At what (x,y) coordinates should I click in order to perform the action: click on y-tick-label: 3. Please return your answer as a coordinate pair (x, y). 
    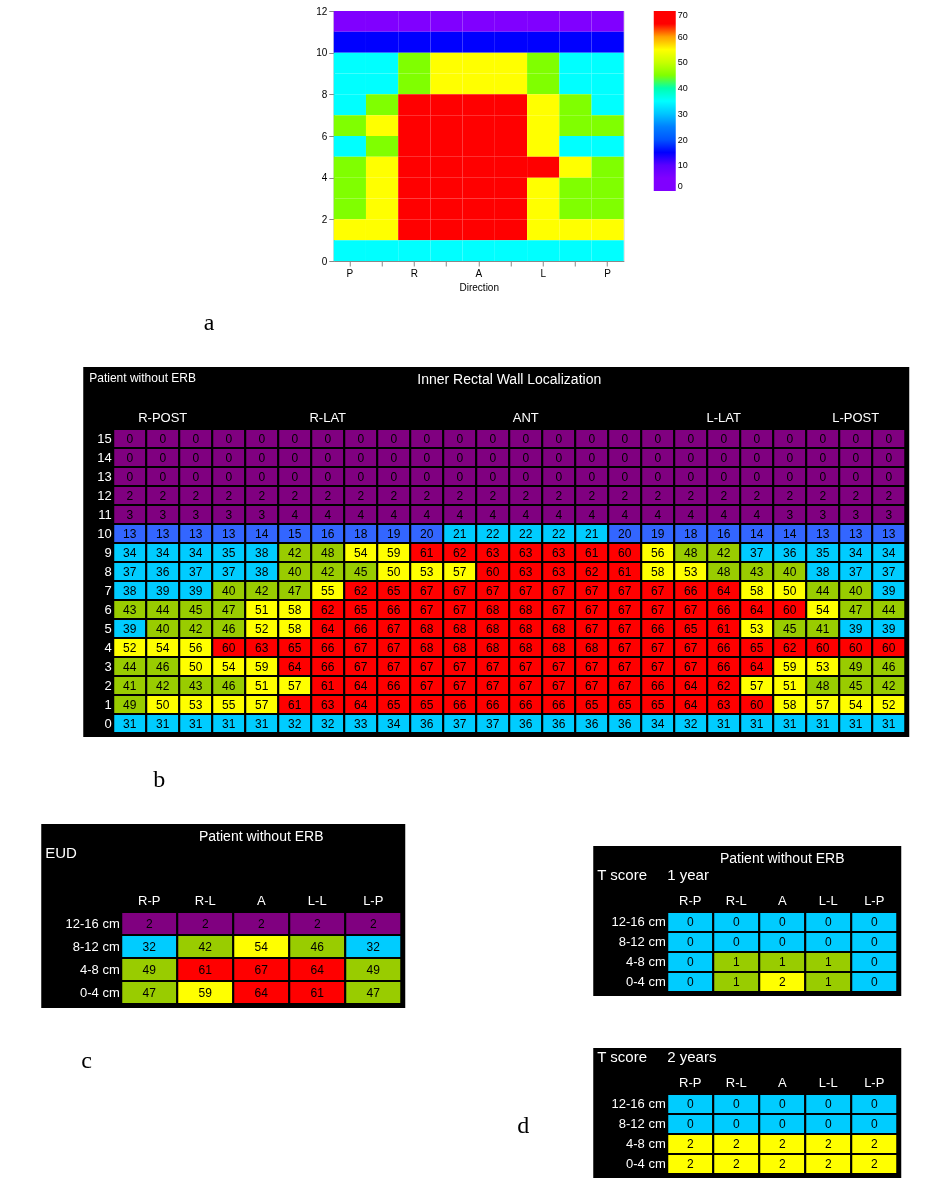
    Looking at the image, I should click on (108, 666).